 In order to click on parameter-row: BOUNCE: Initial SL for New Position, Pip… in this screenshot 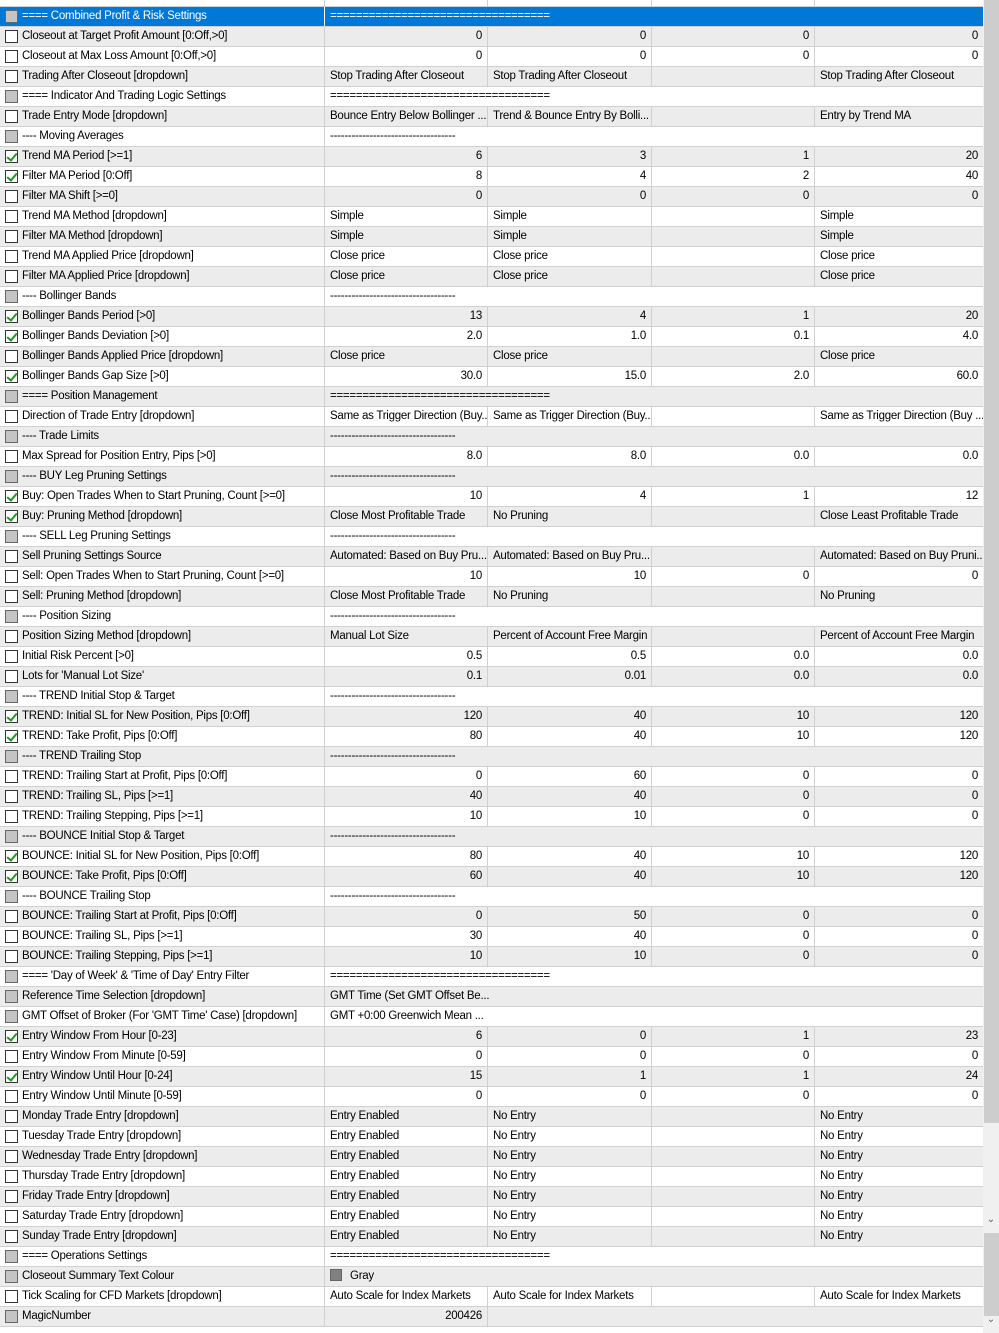, I will do `click(491, 857)`.